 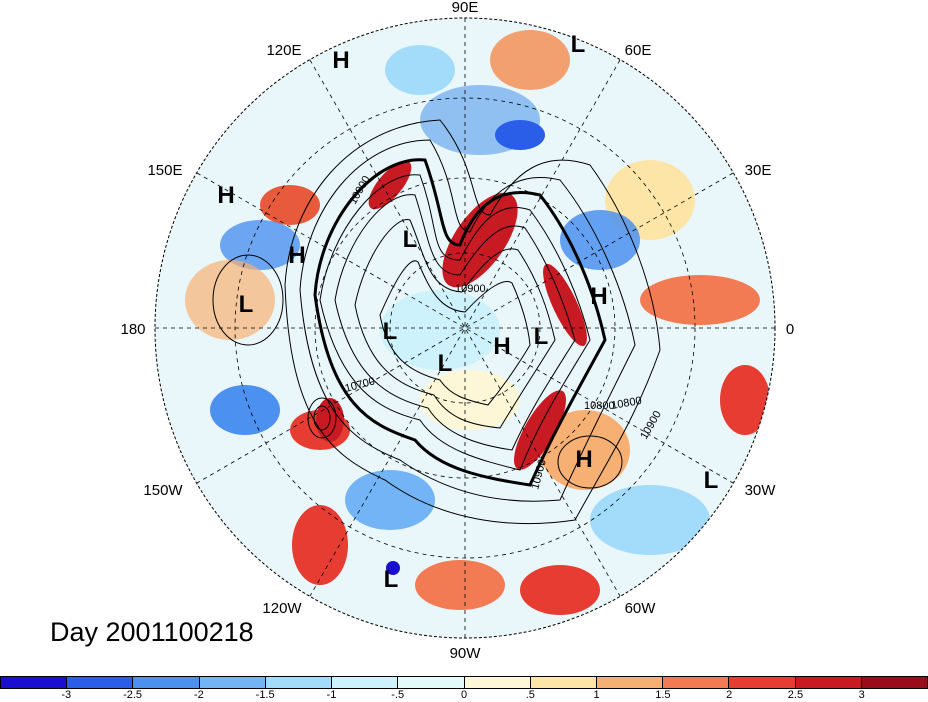 I want to click on colorbar-tick-label: 2.5, so click(x=795, y=695).